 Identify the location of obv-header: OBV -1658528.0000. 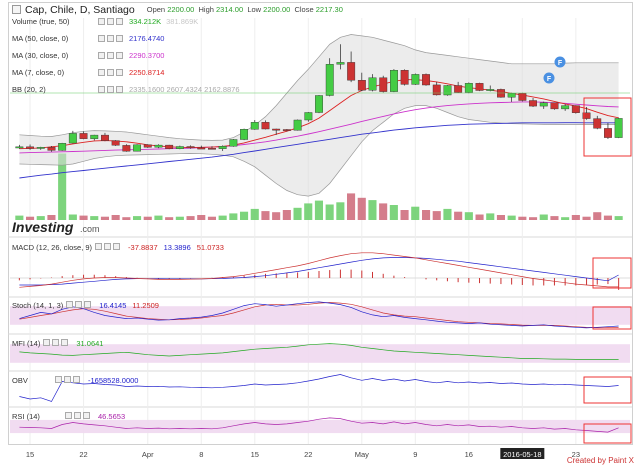
(75, 380).